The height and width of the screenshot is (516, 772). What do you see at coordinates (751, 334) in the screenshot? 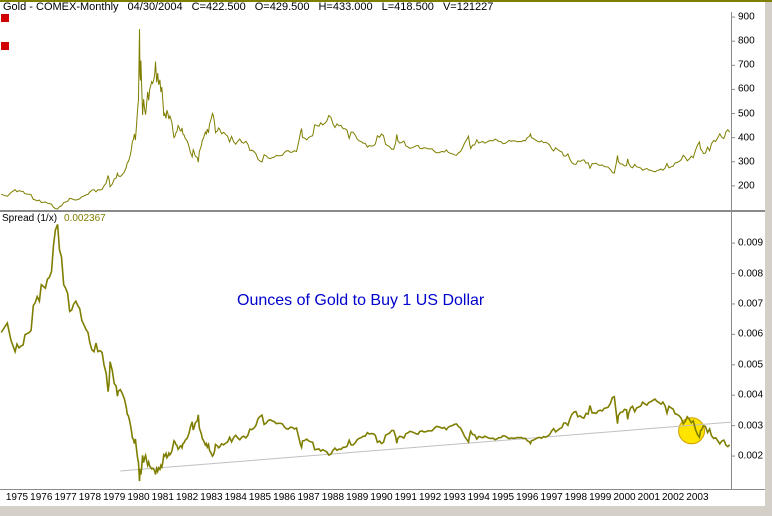
I see `y-axis-tick-label: 0.006` at bounding box center [751, 334].